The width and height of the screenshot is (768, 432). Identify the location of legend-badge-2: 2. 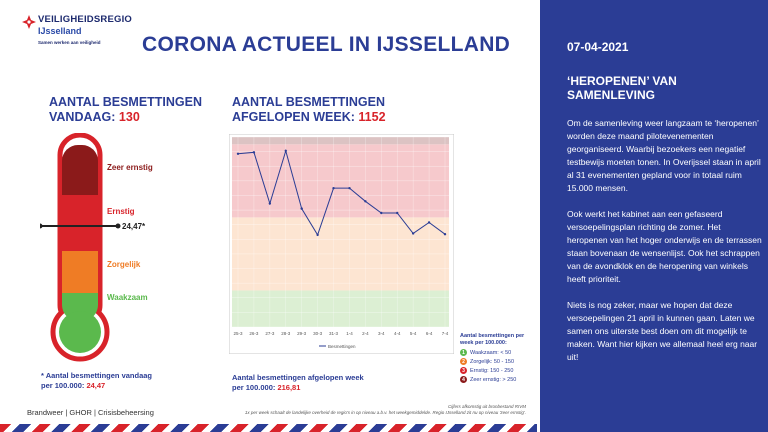
(463, 361).